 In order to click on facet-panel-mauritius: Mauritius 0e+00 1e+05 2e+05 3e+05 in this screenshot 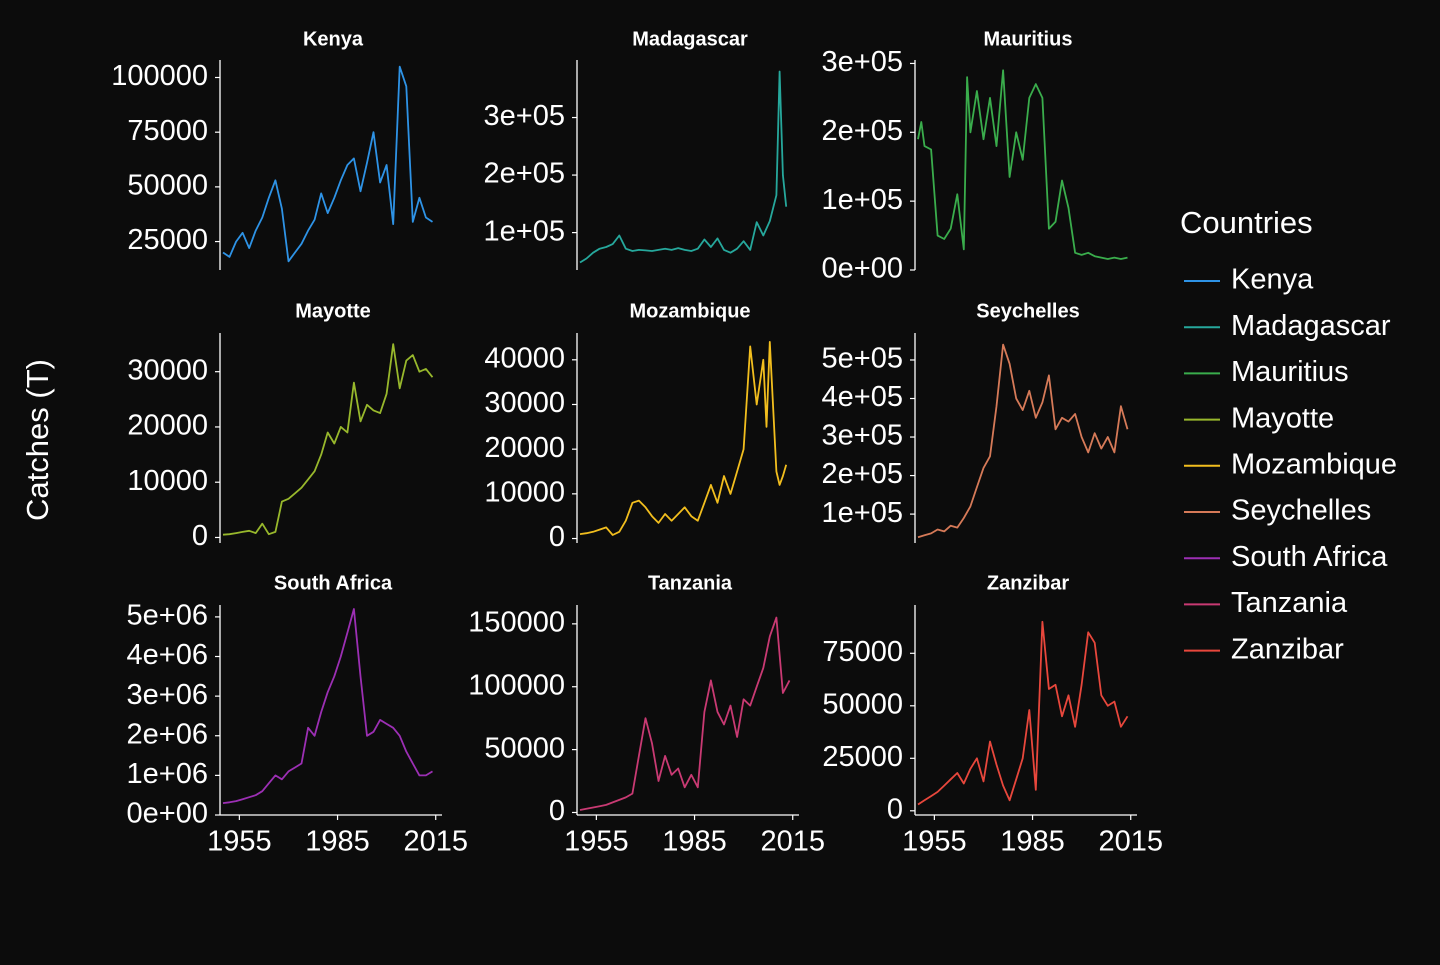, I will do `click(975, 156)`.